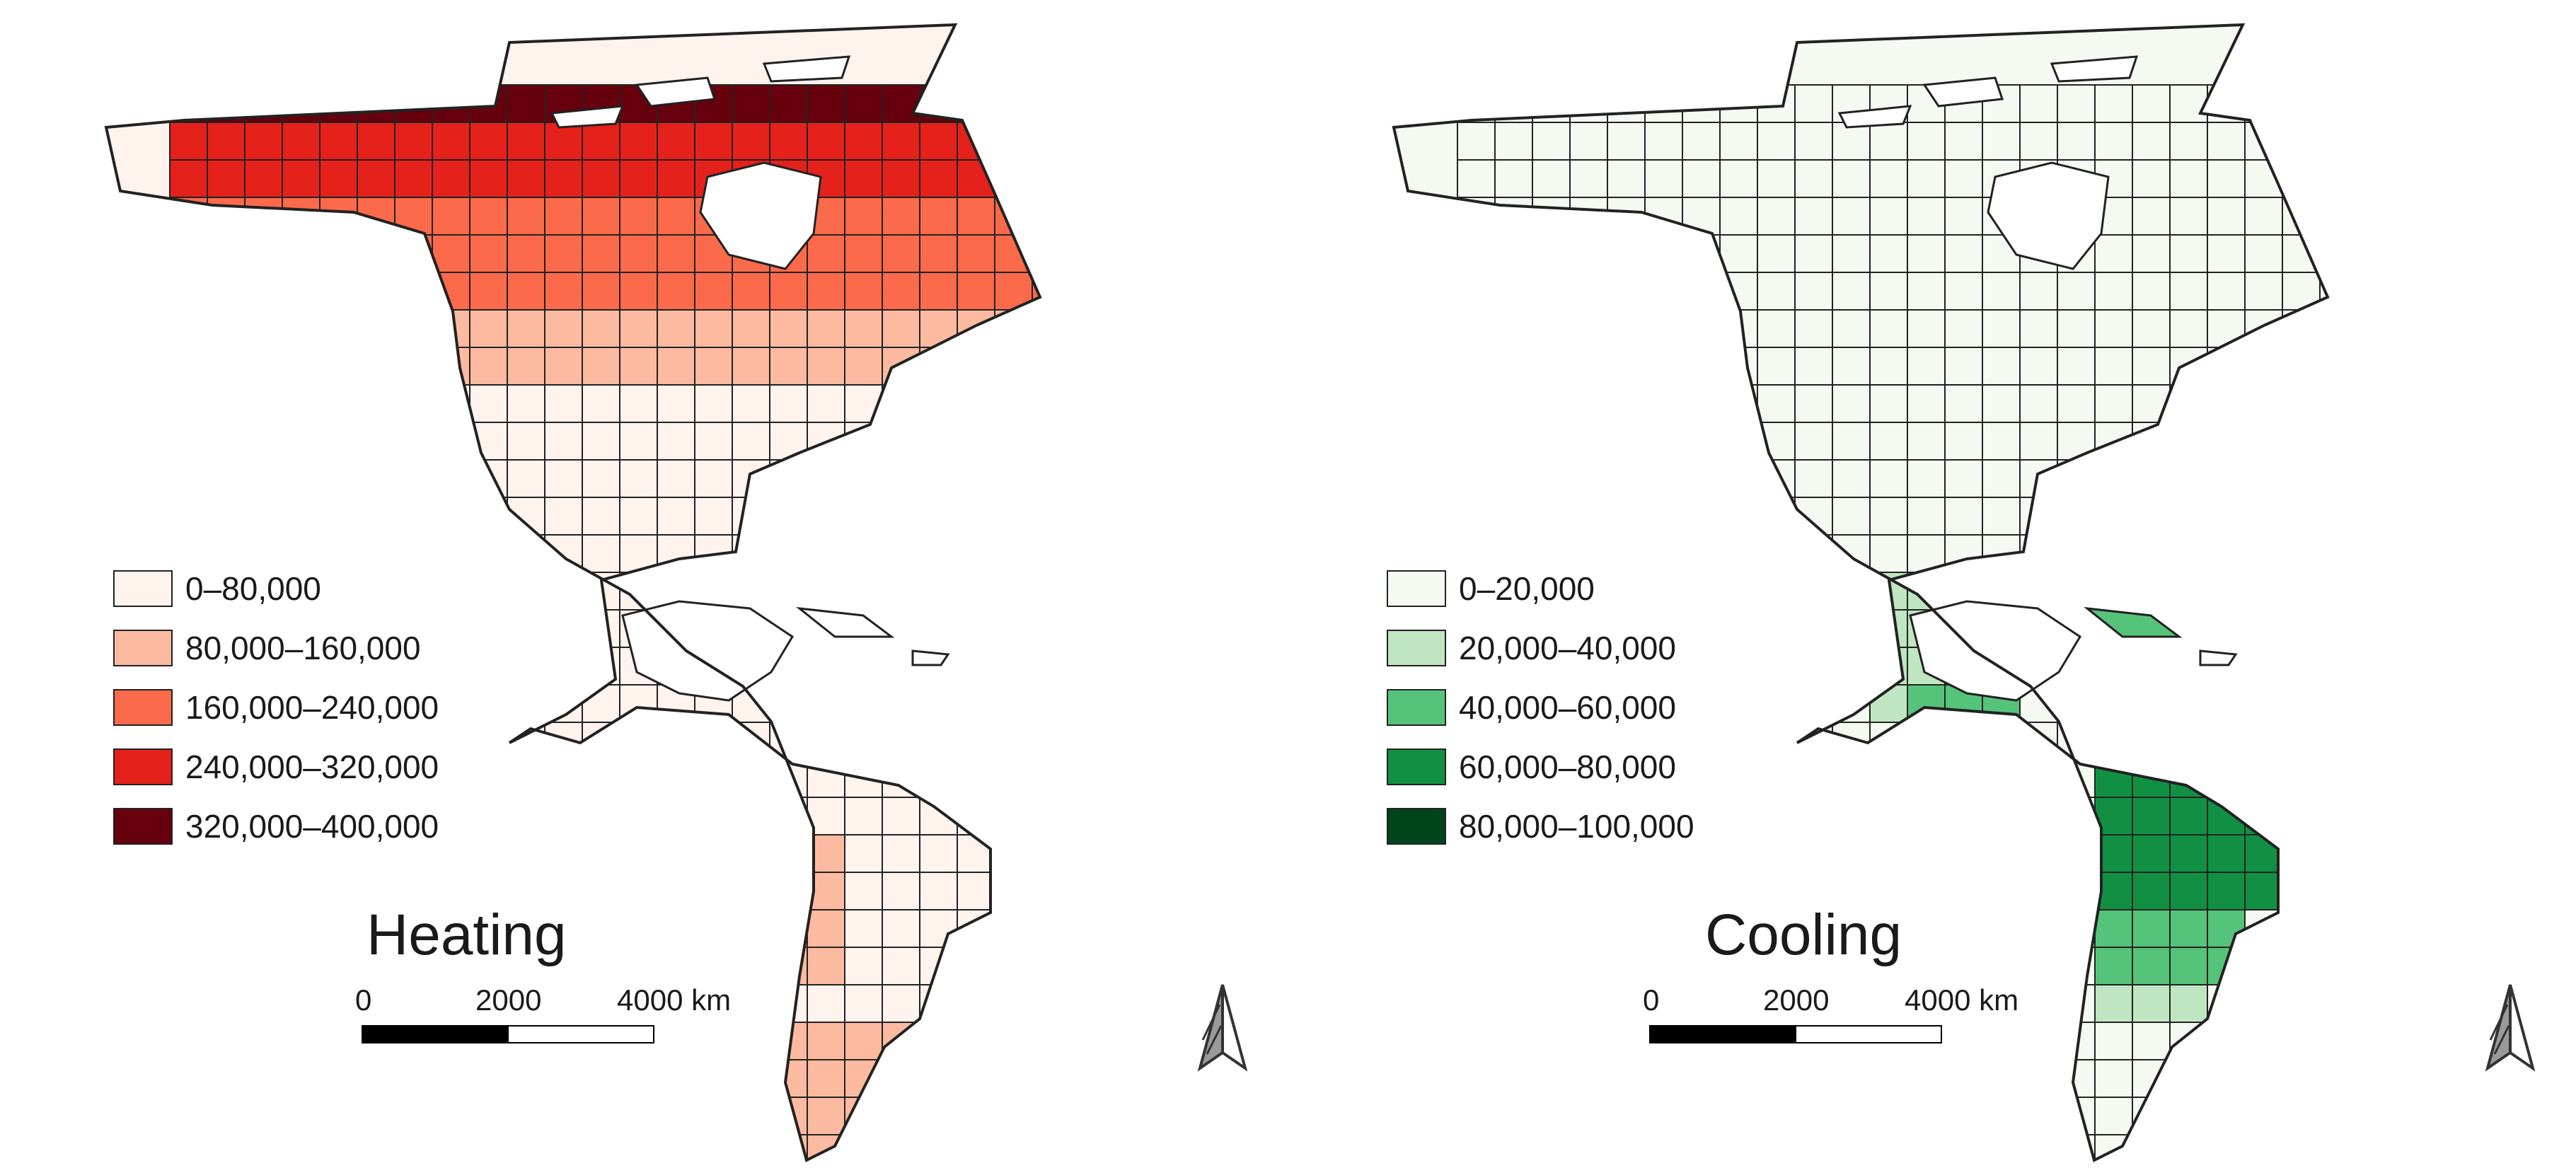  Describe the element at coordinates (1540, 588) in the screenshot. I see `legend-item: 0–20,000` at that location.